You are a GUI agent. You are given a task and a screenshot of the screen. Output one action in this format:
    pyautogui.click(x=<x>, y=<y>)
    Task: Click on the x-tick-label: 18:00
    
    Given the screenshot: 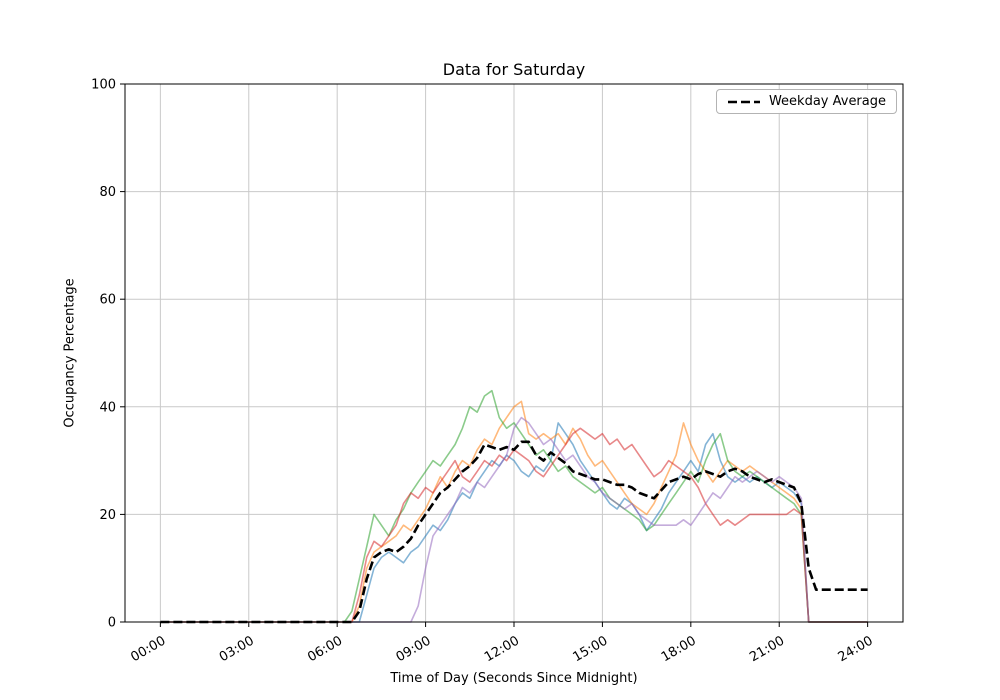 What is the action you would take?
    pyautogui.click(x=679, y=649)
    